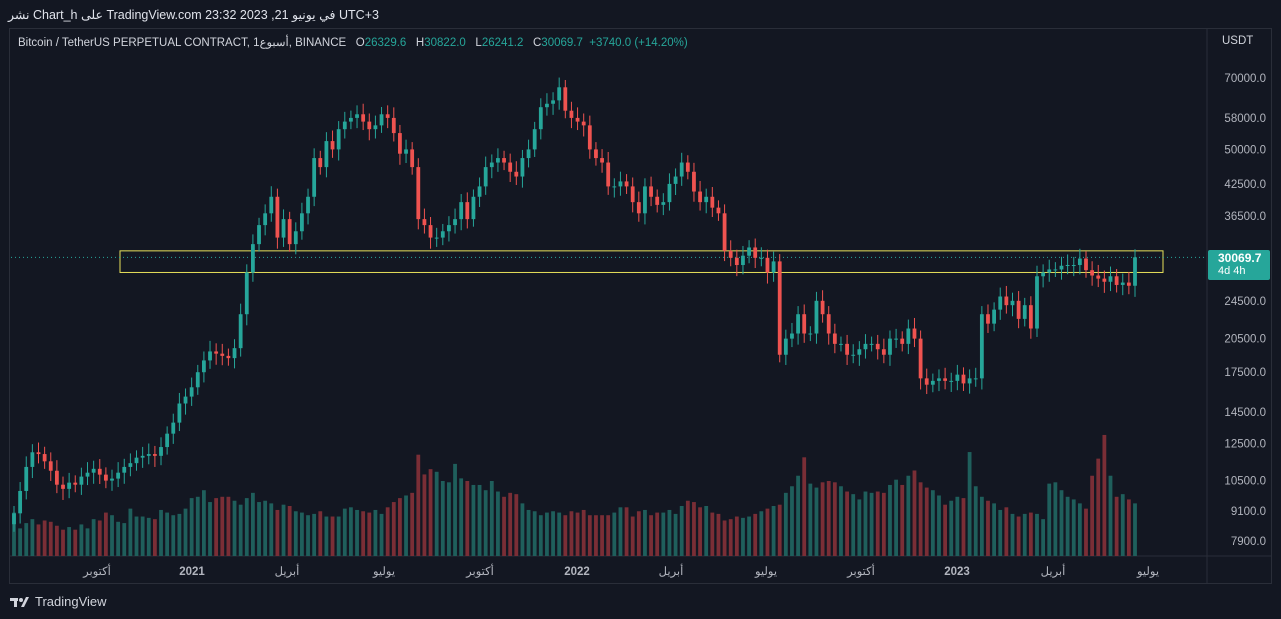 The image size is (1281, 619). What do you see at coordinates (1232, 271) in the screenshot?
I see `bar-countdown: 4d 4h` at bounding box center [1232, 271].